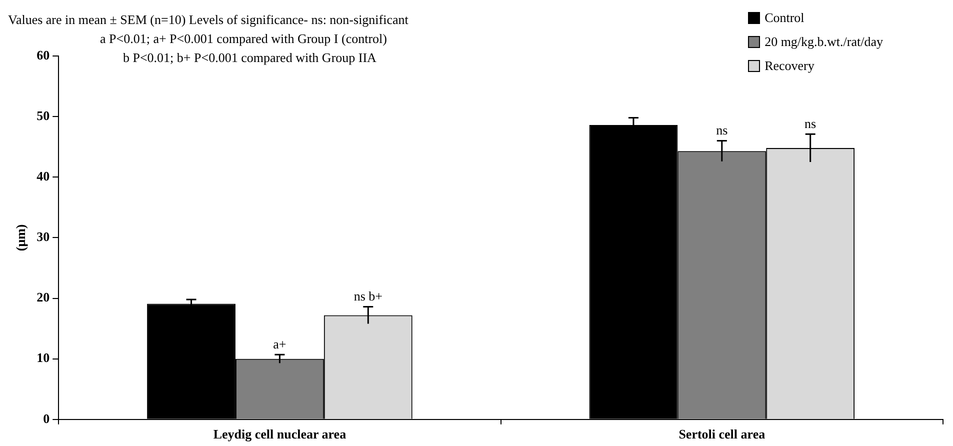 The height and width of the screenshot is (446, 953). Describe the element at coordinates (722, 434) in the screenshot. I see `x-tick-label: Sertoli cell area` at that location.